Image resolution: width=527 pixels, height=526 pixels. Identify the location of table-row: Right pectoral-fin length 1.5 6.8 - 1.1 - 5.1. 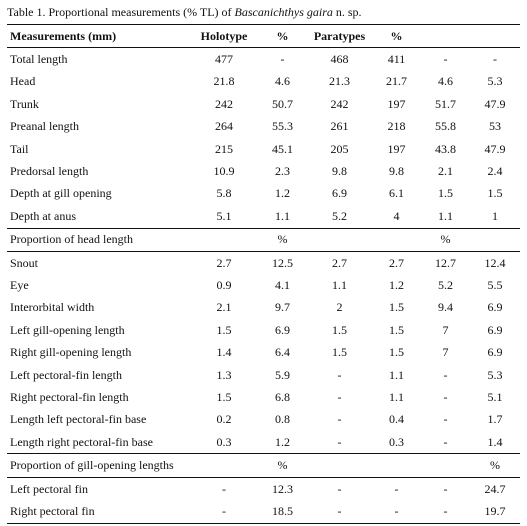
(263, 397).